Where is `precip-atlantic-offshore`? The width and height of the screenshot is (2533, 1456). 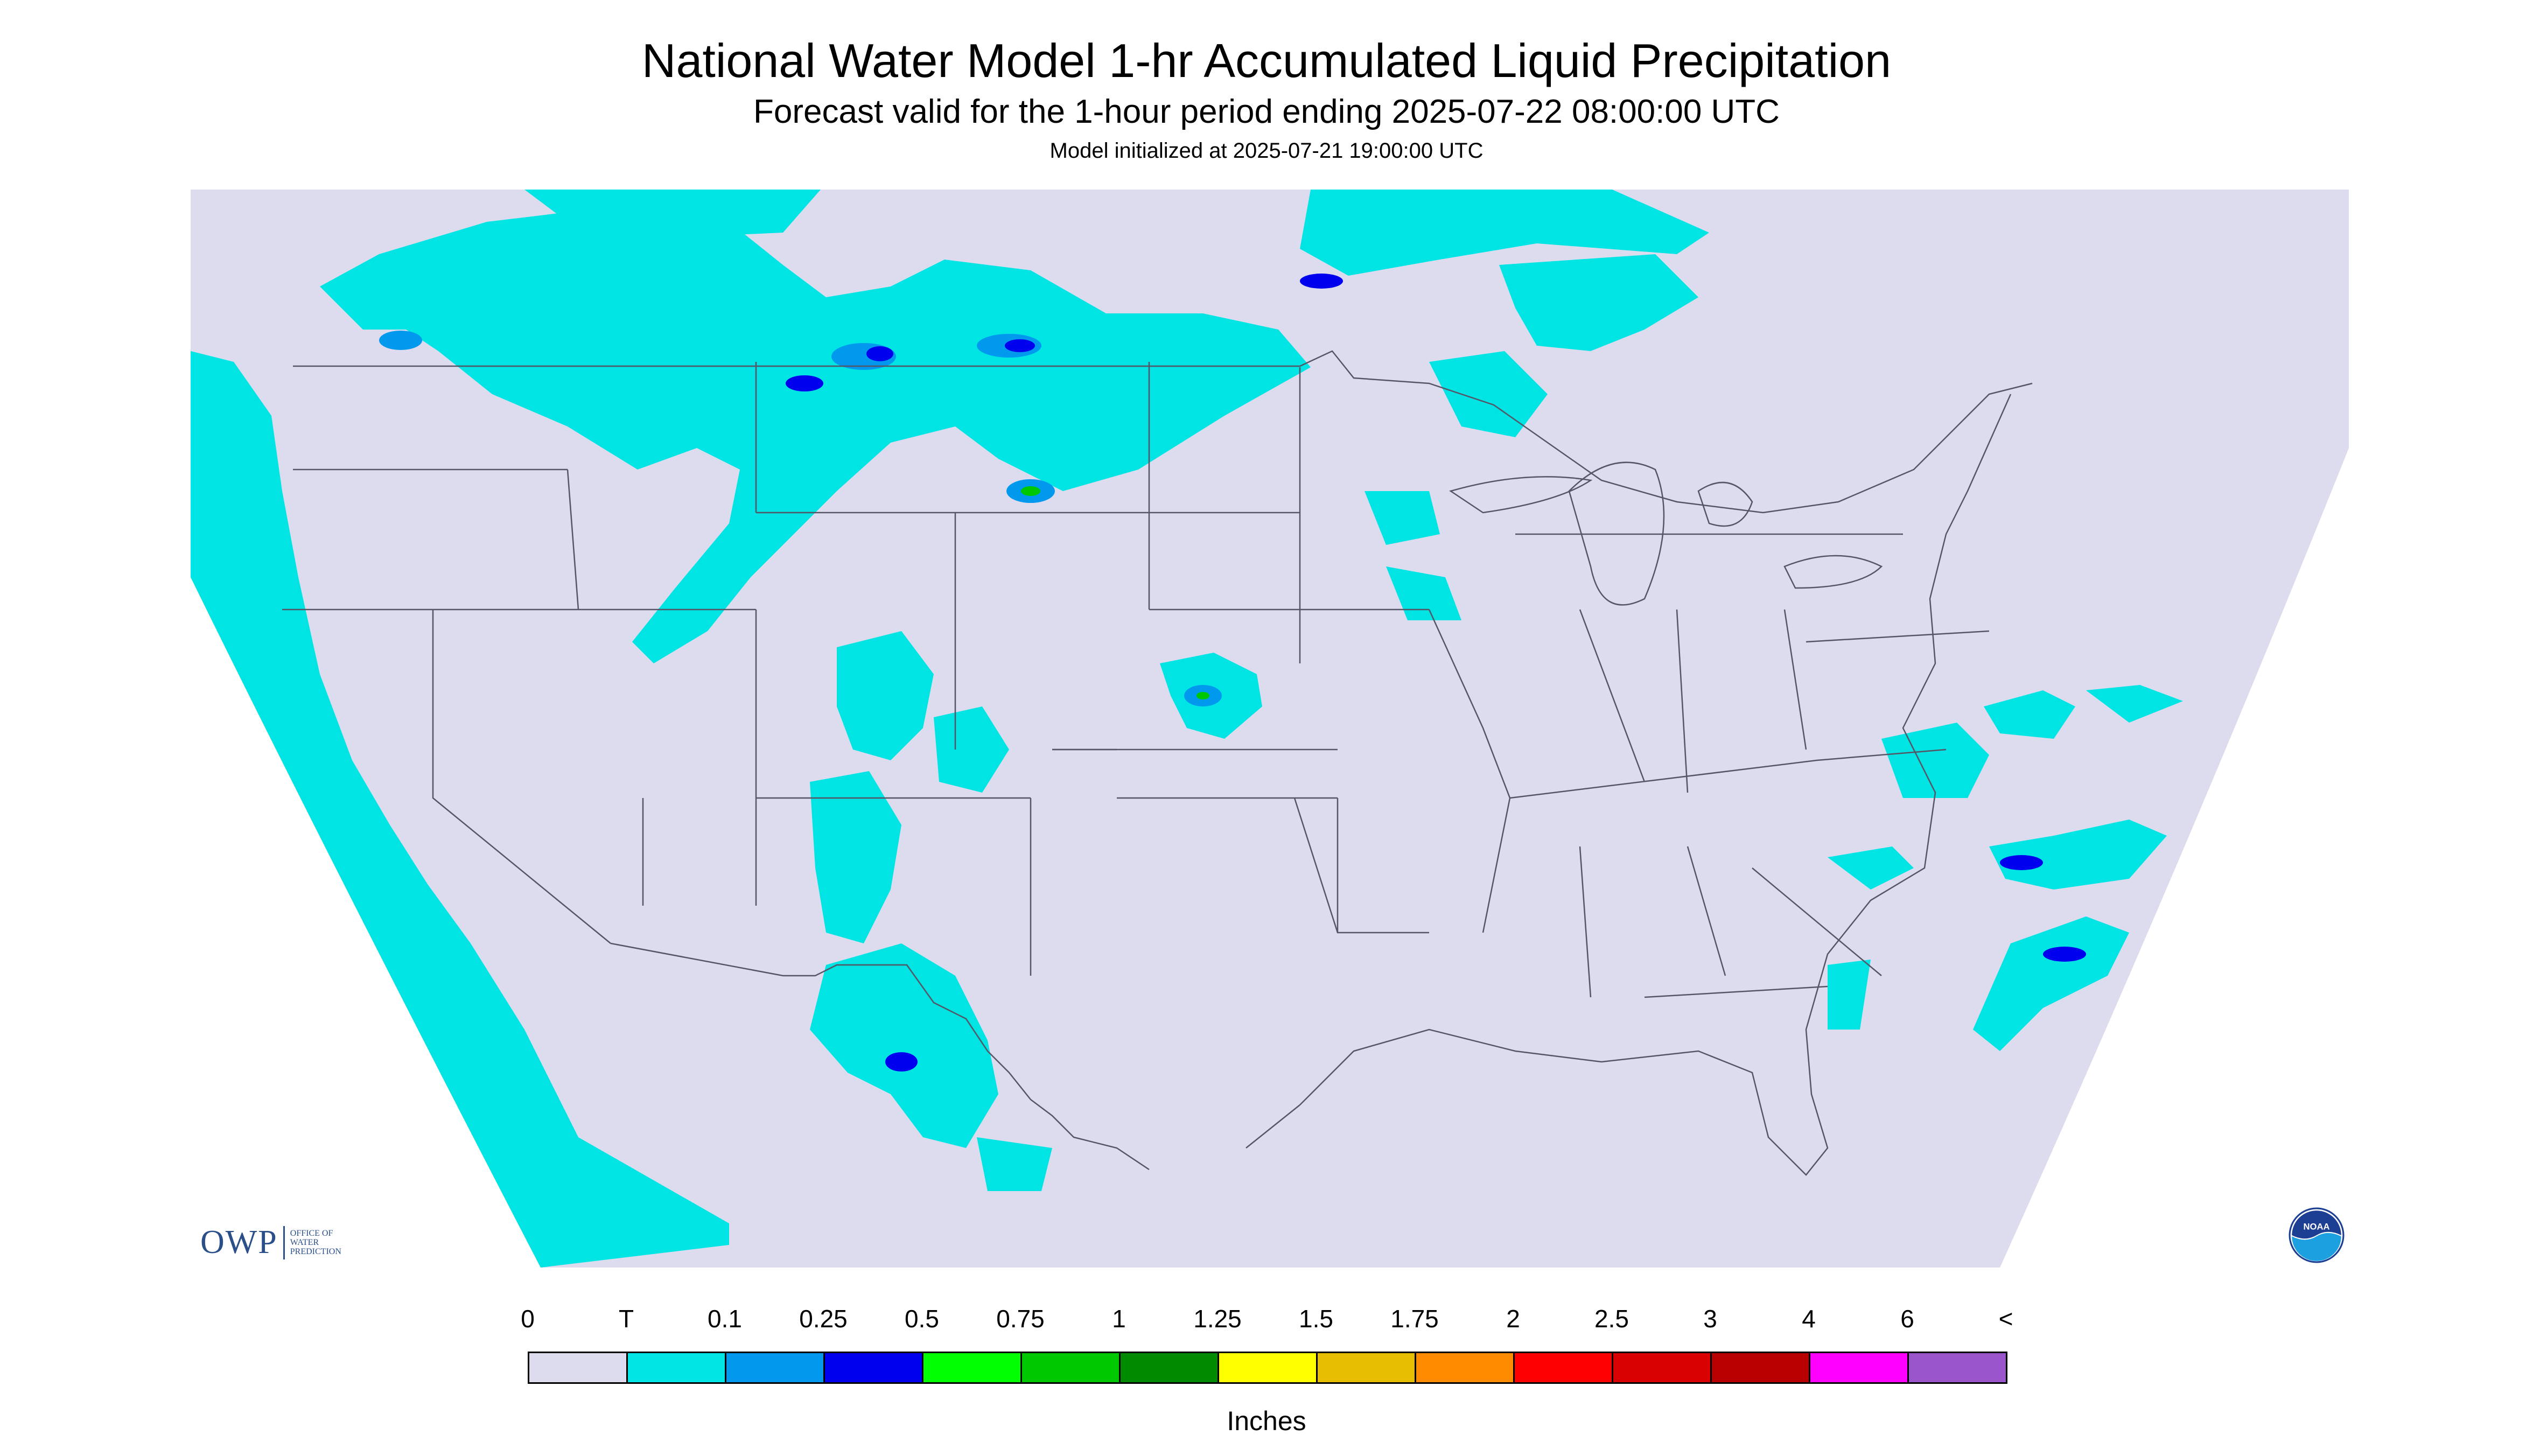 precip-atlantic-offshore is located at coordinates (1998, 935).